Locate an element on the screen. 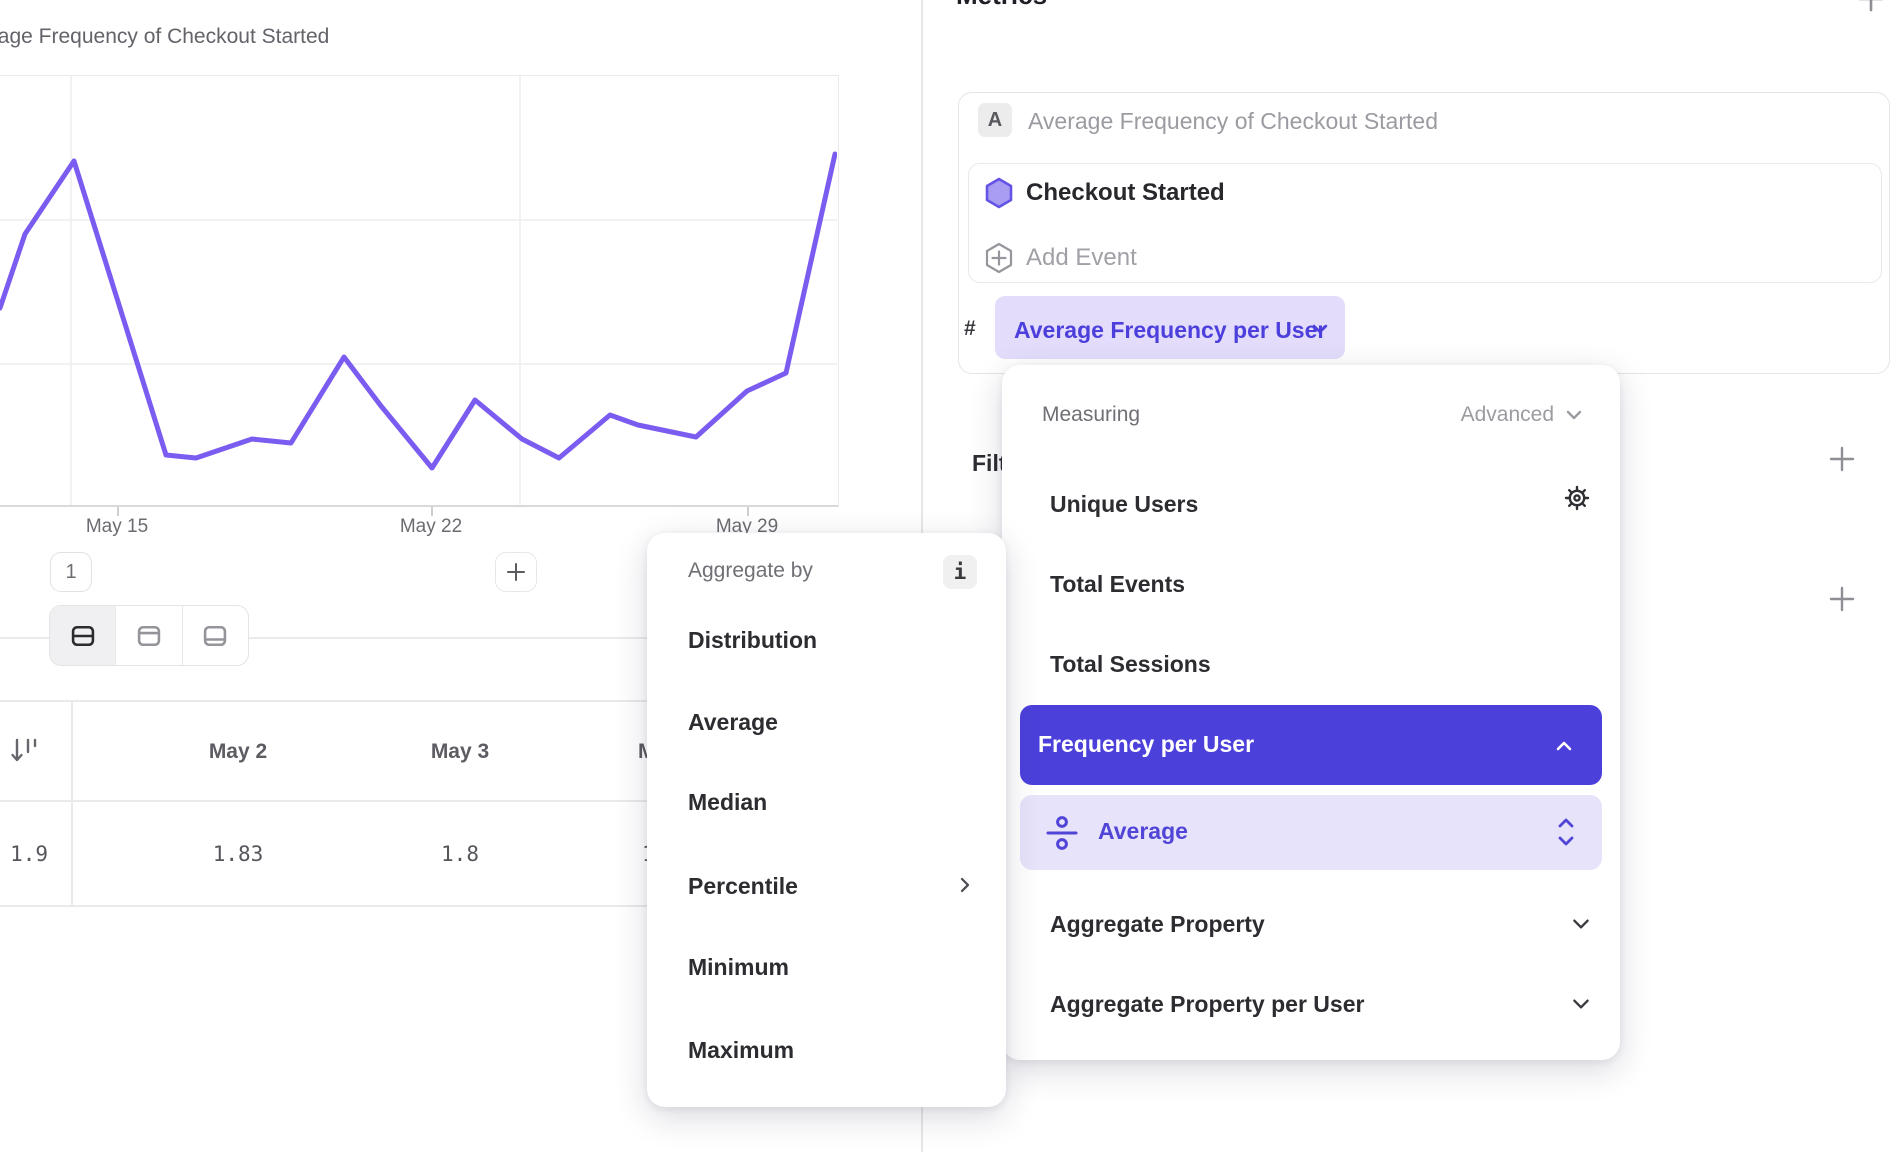  add-breakdown-button is located at coordinates (1842, 599).